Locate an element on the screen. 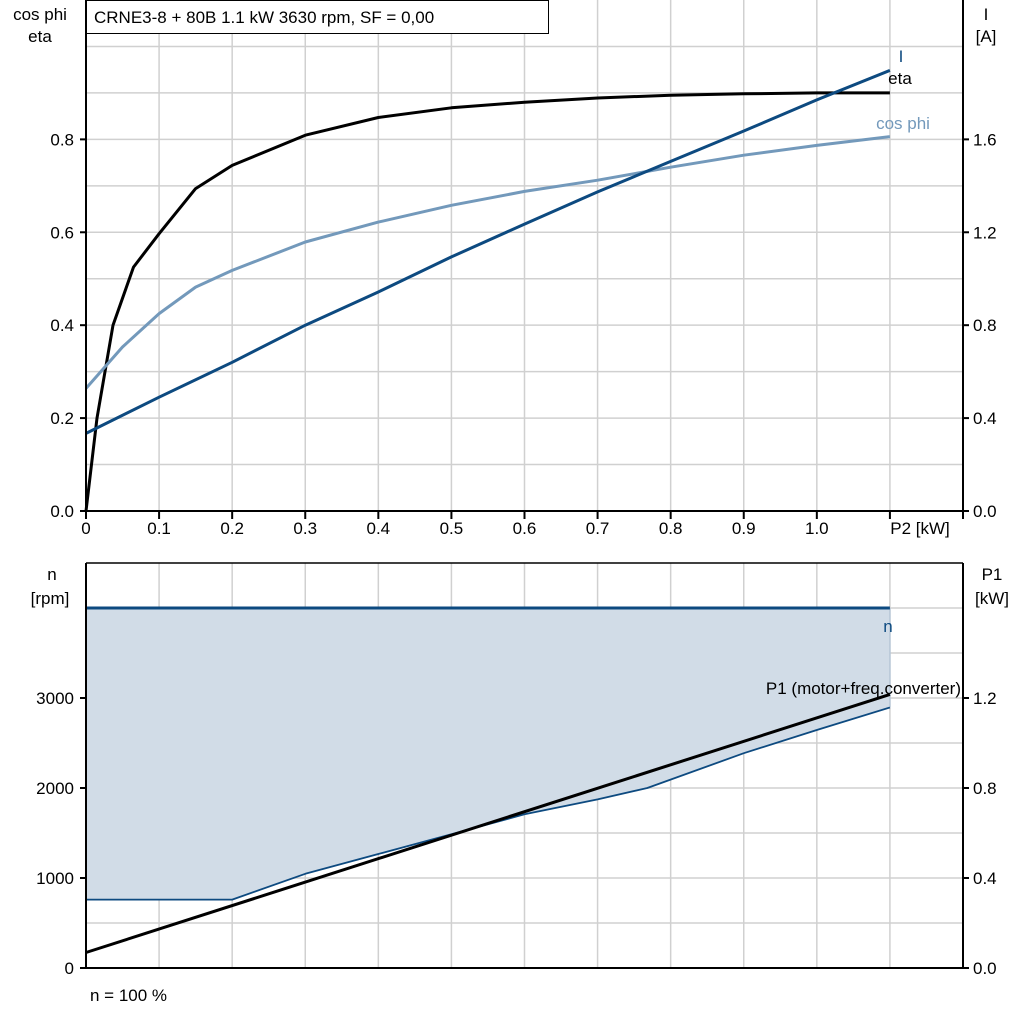 The width and height of the screenshot is (1024, 1024). top-right-axis-label-1: I is located at coordinates (986, 14).